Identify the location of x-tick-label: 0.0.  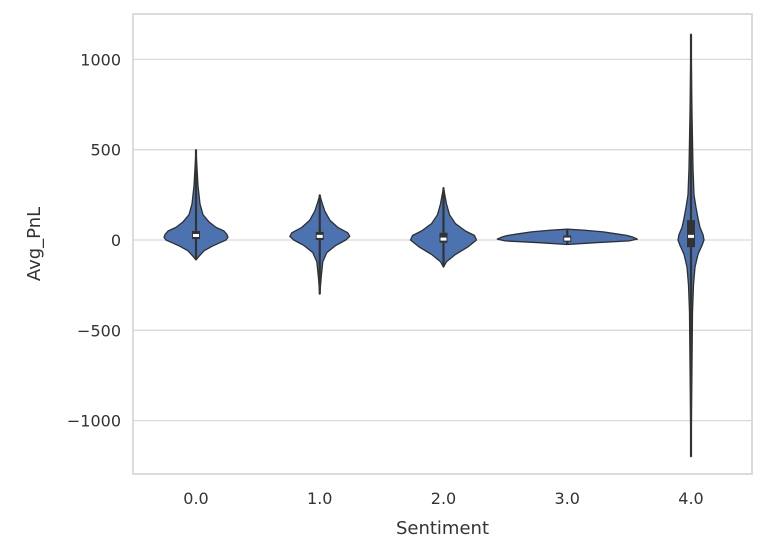
(195, 498).